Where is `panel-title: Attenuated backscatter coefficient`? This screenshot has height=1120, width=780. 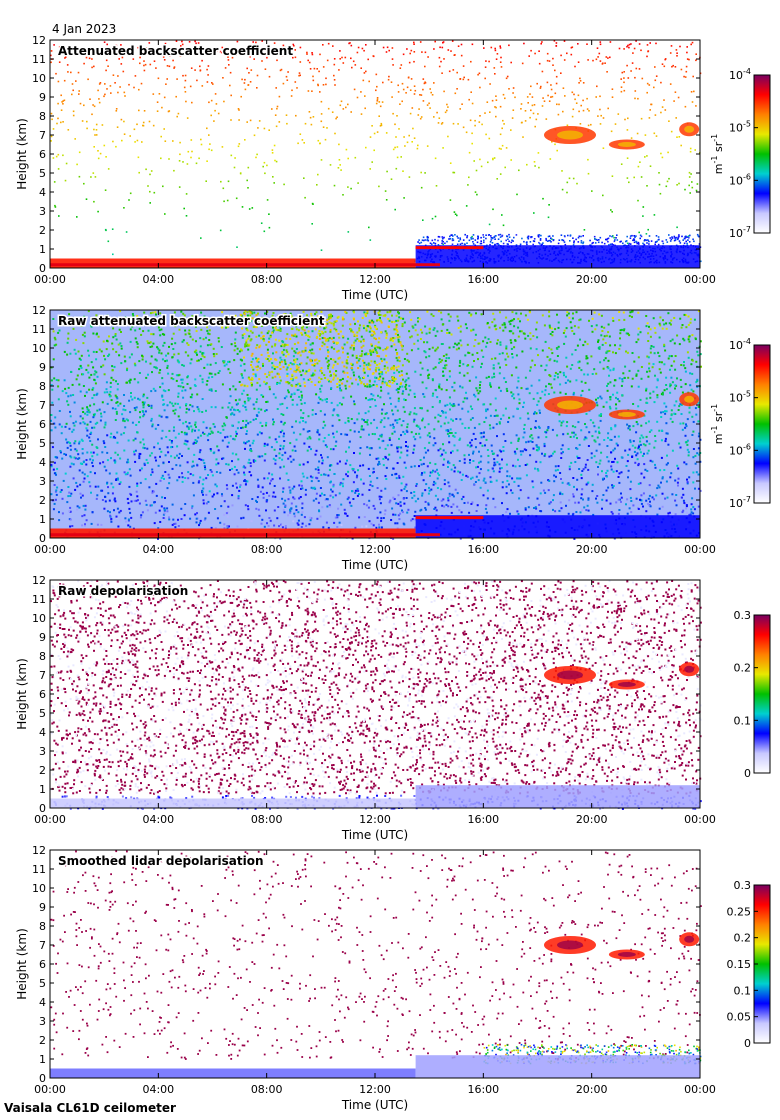
panel-title: Attenuated backscatter coefficient is located at coordinates (175, 51).